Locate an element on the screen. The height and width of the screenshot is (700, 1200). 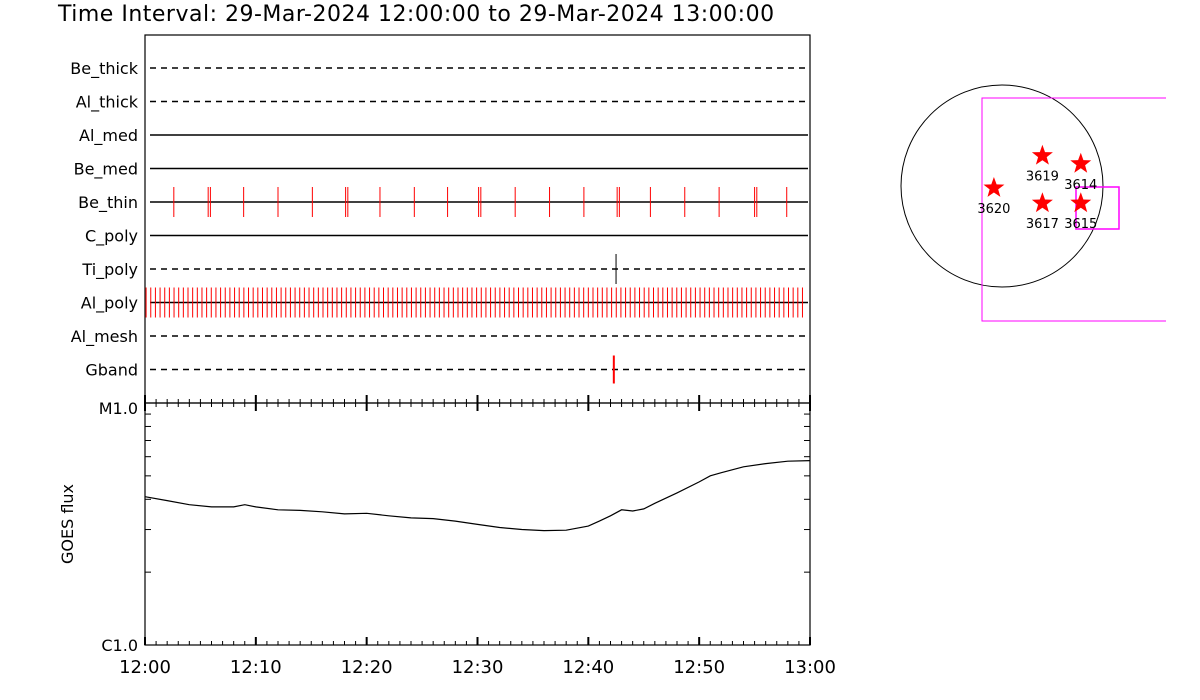
row-label-al-poly: Al_poly is located at coordinates (109, 304).